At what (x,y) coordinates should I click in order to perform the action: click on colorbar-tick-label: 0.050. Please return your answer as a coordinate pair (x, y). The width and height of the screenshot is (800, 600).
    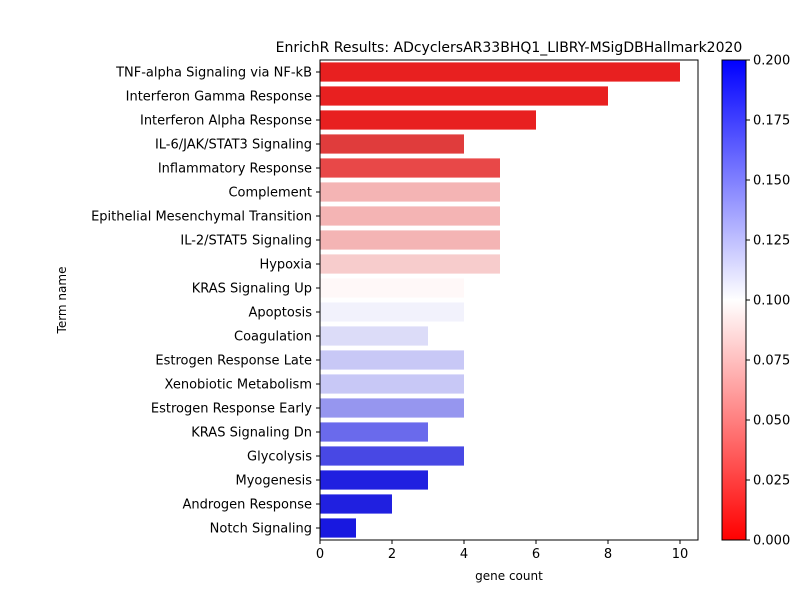
    Looking at the image, I should click on (771, 421).